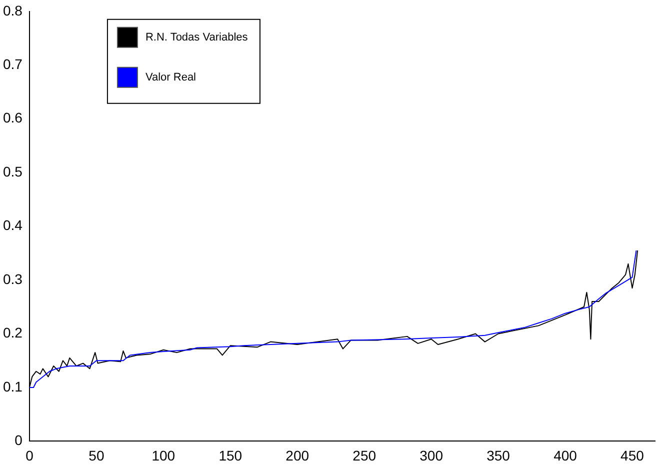  What do you see at coordinates (364, 455) in the screenshot?
I see `x-tick-label: 250` at bounding box center [364, 455].